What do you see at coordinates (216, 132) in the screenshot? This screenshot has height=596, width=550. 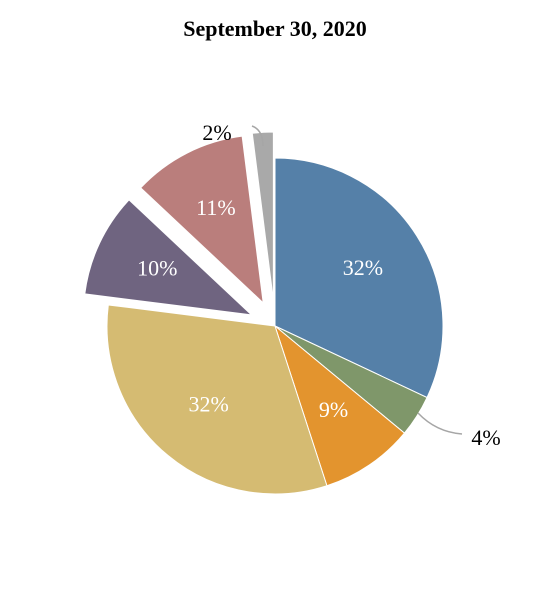 I see `slice-label: 2%` at bounding box center [216, 132].